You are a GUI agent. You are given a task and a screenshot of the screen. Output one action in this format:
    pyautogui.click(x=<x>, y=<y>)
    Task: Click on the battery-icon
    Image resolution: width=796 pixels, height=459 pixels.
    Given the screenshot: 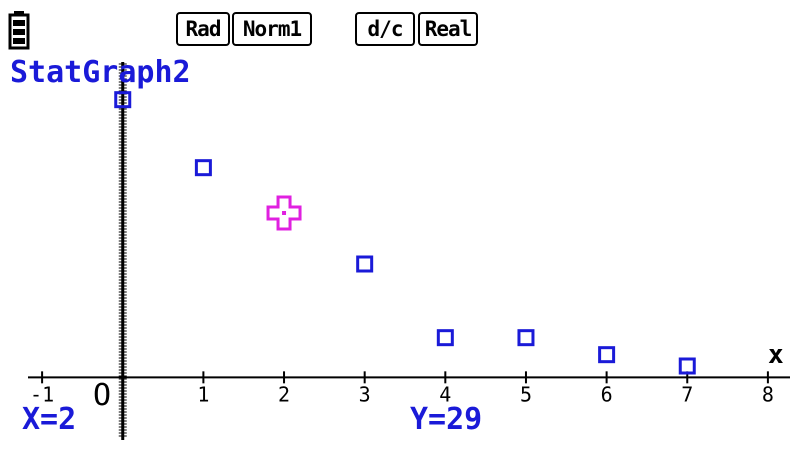 What is the action you would take?
    pyautogui.click(x=19, y=30)
    